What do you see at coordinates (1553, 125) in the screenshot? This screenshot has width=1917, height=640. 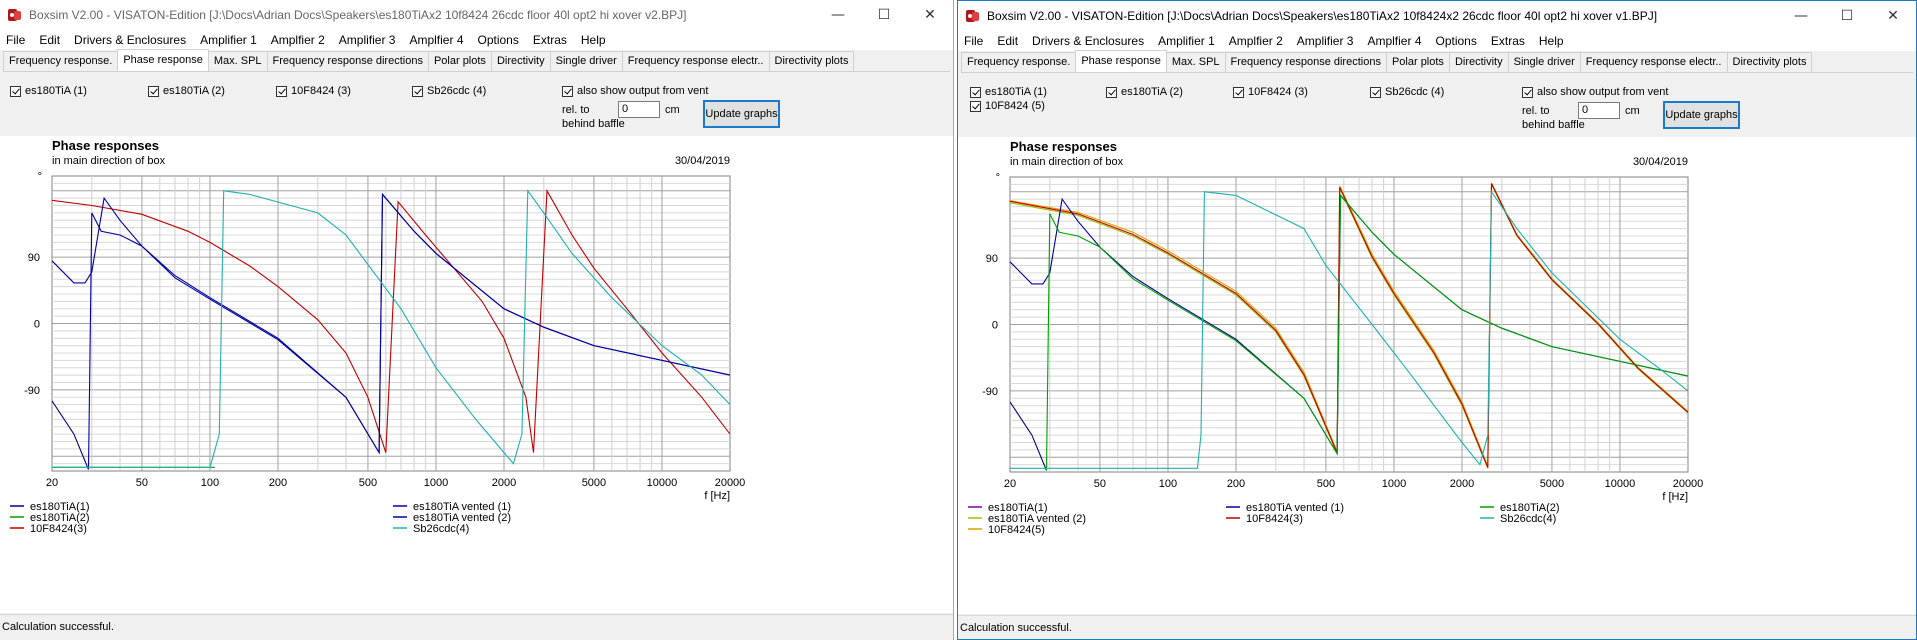 I see `behind-baffle-label: behind baffle` at bounding box center [1553, 125].